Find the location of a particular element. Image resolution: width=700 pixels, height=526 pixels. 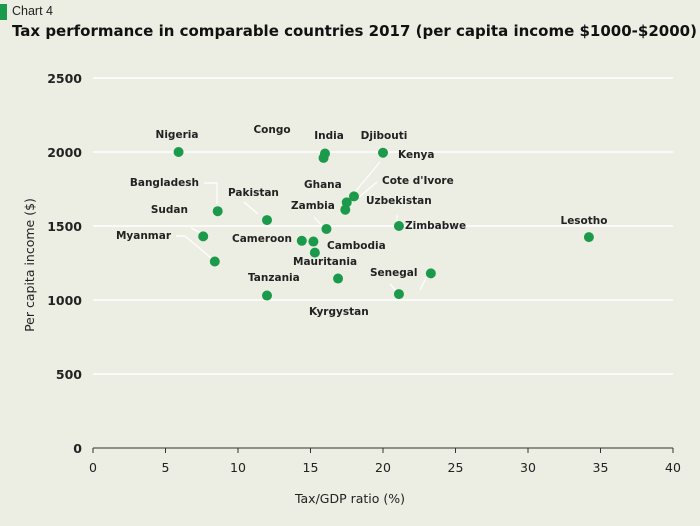

leader-bangladesh is located at coordinates (211, 193).